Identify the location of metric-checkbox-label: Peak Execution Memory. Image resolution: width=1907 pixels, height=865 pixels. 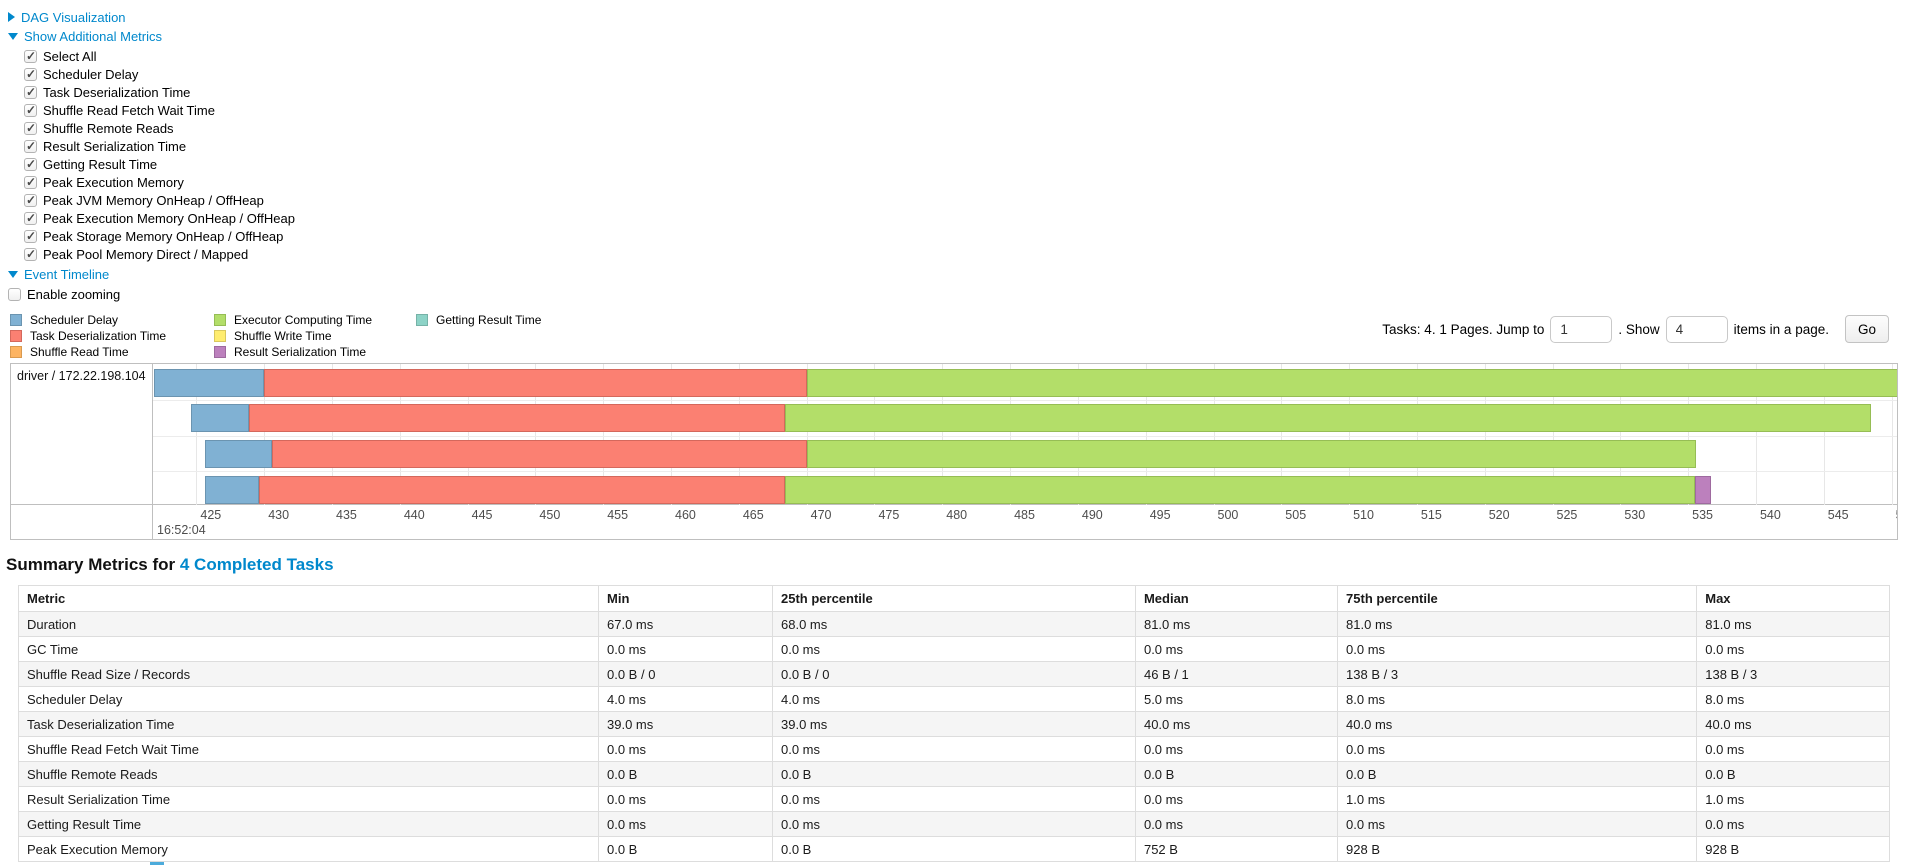
(113, 182).